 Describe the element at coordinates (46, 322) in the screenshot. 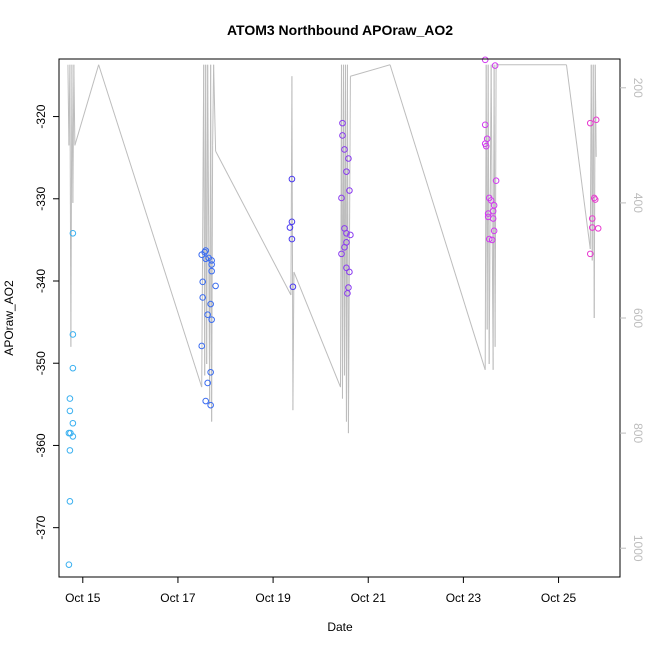

I see `y-axis: -370 -360 -350 -340 -330 -320` at that location.